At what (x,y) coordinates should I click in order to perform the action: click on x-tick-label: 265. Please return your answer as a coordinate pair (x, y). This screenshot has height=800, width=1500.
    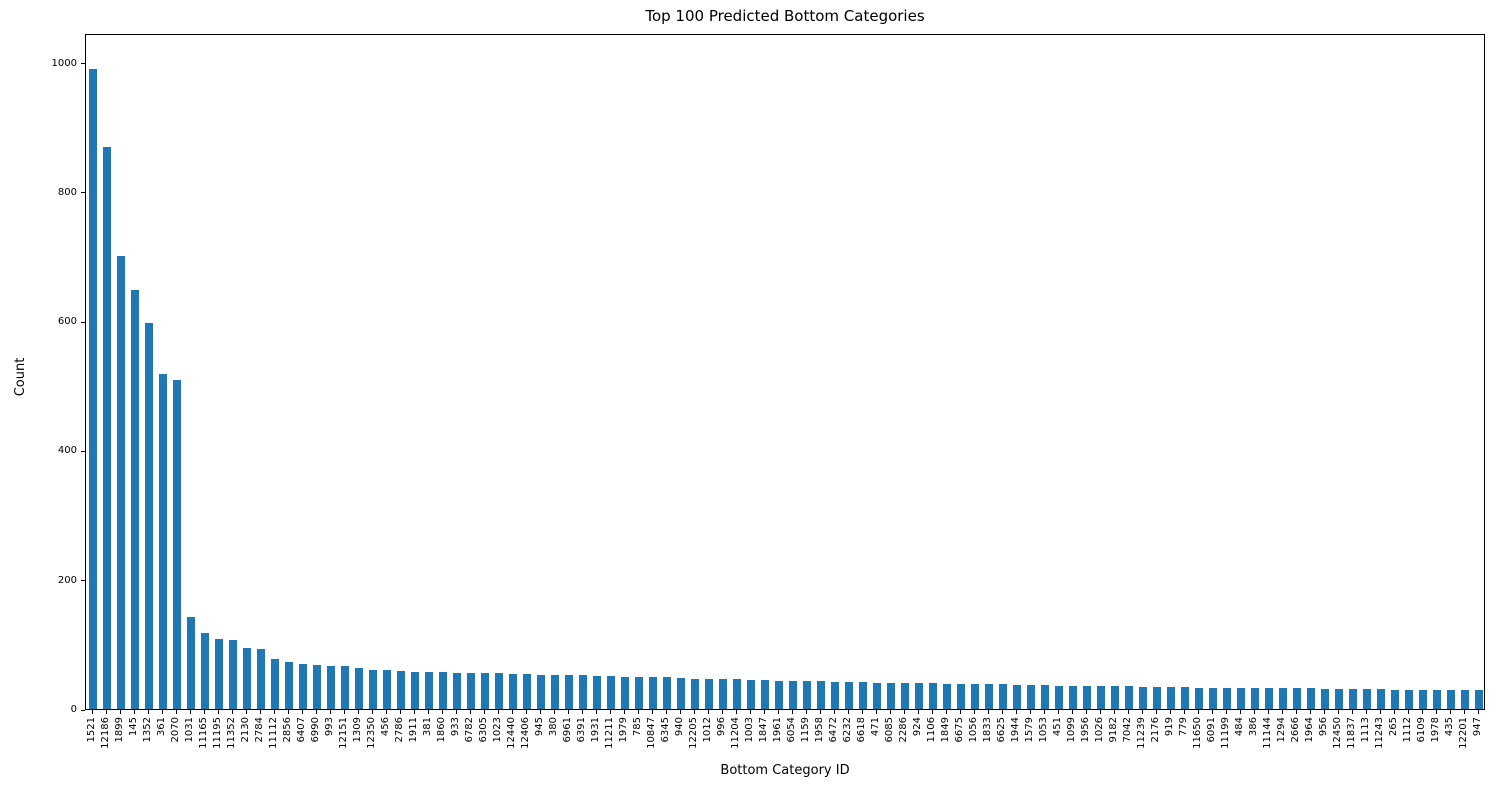
    Looking at the image, I should click on (1393, 727).